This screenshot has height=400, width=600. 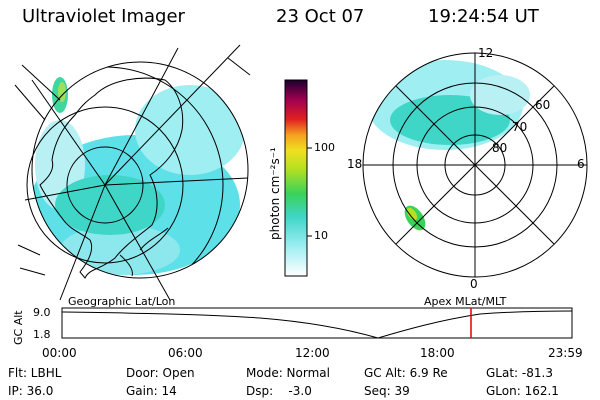 I want to click on time-label: 19:24:54 UT, so click(x=483, y=16).